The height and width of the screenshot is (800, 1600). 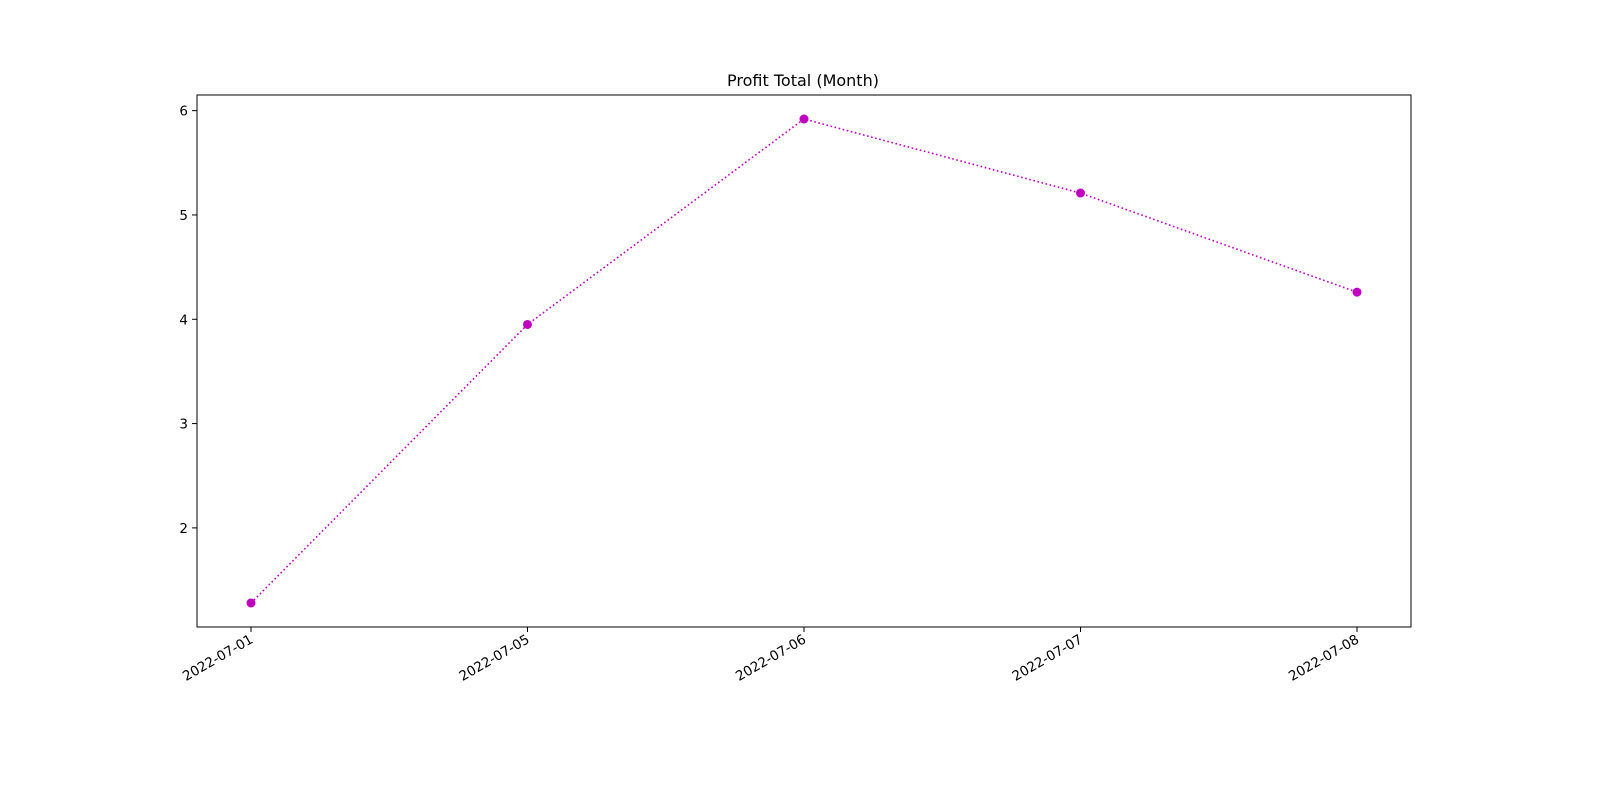 I want to click on y-tick-label: 4, so click(x=183, y=320).